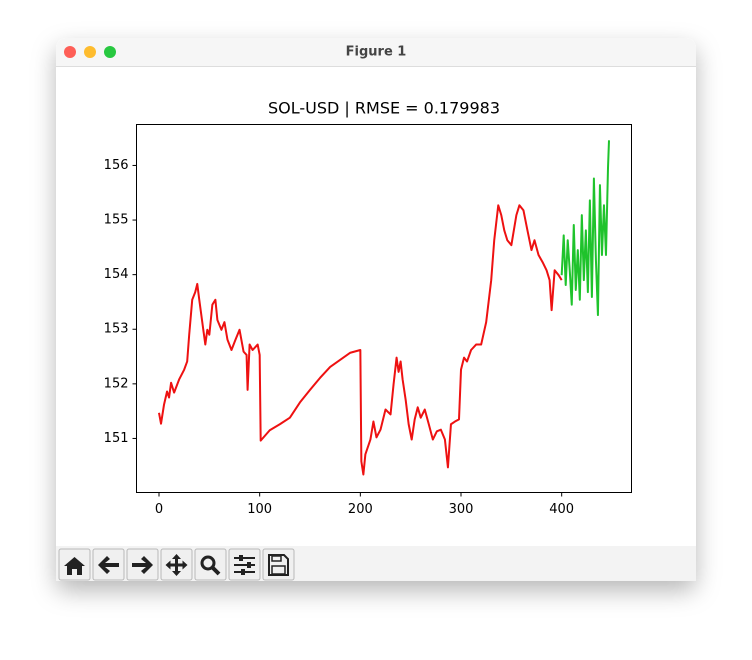  What do you see at coordinates (116, 438) in the screenshot?
I see `y-tick-label: 151` at bounding box center [116, 438].